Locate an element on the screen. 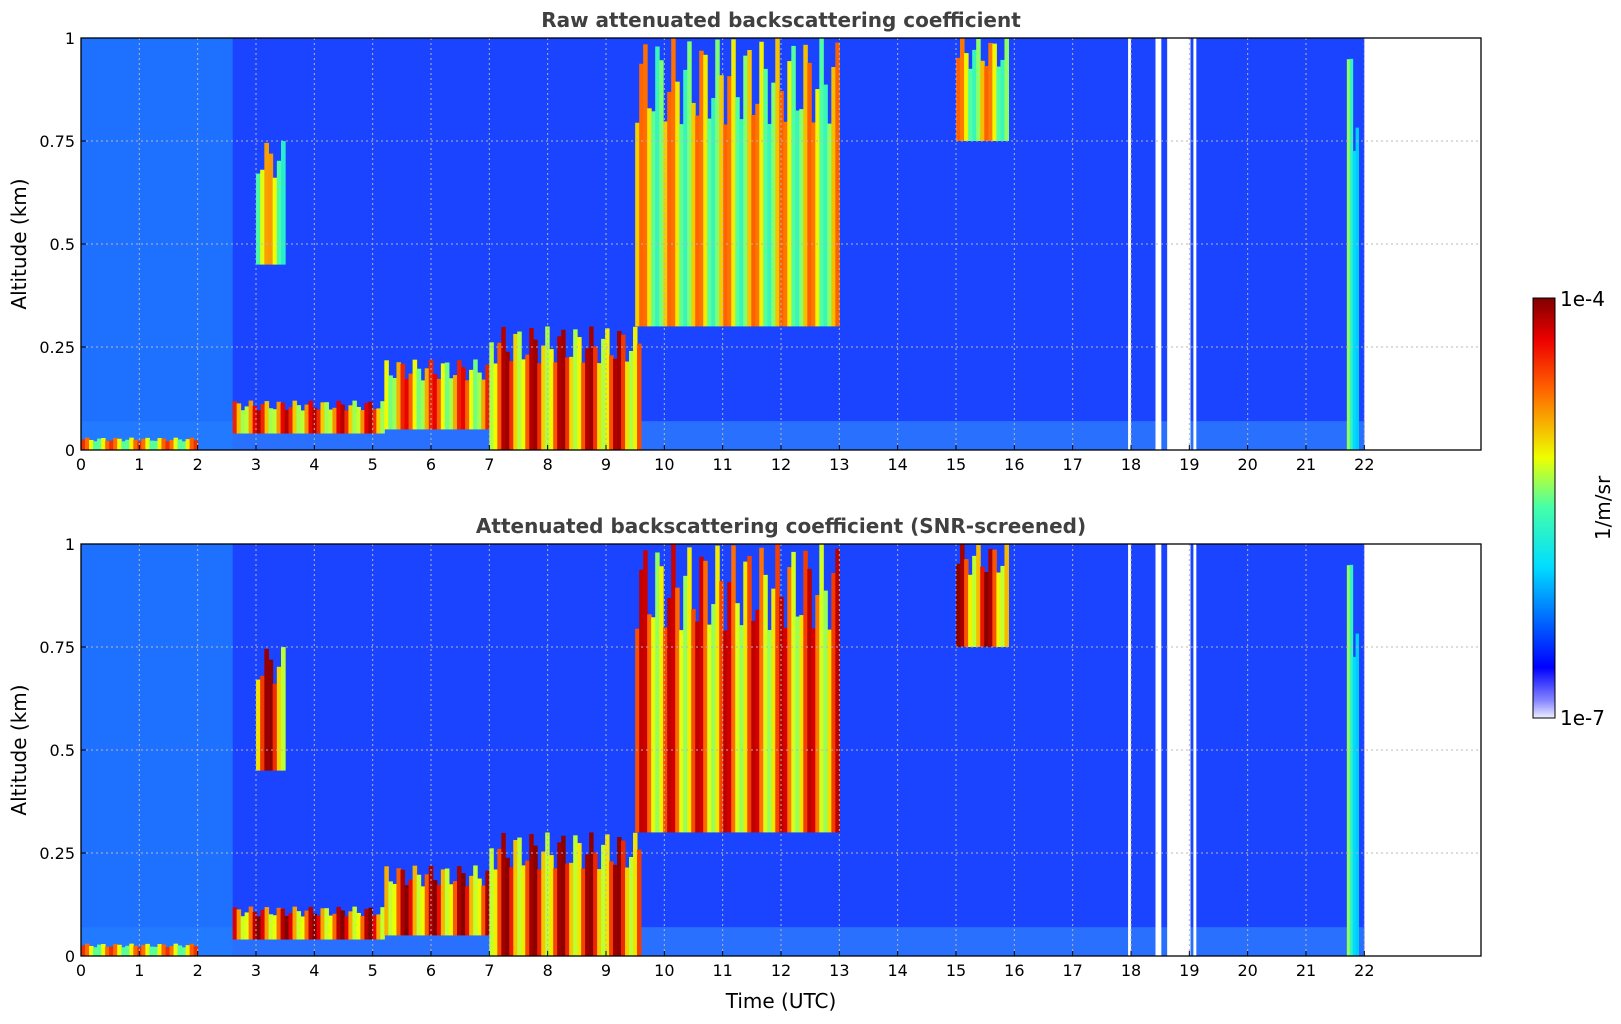 Image resolution: width=1621 pixels, height=1024 pixels. x-tick-label: 2 is located at coordinates (198, 464).